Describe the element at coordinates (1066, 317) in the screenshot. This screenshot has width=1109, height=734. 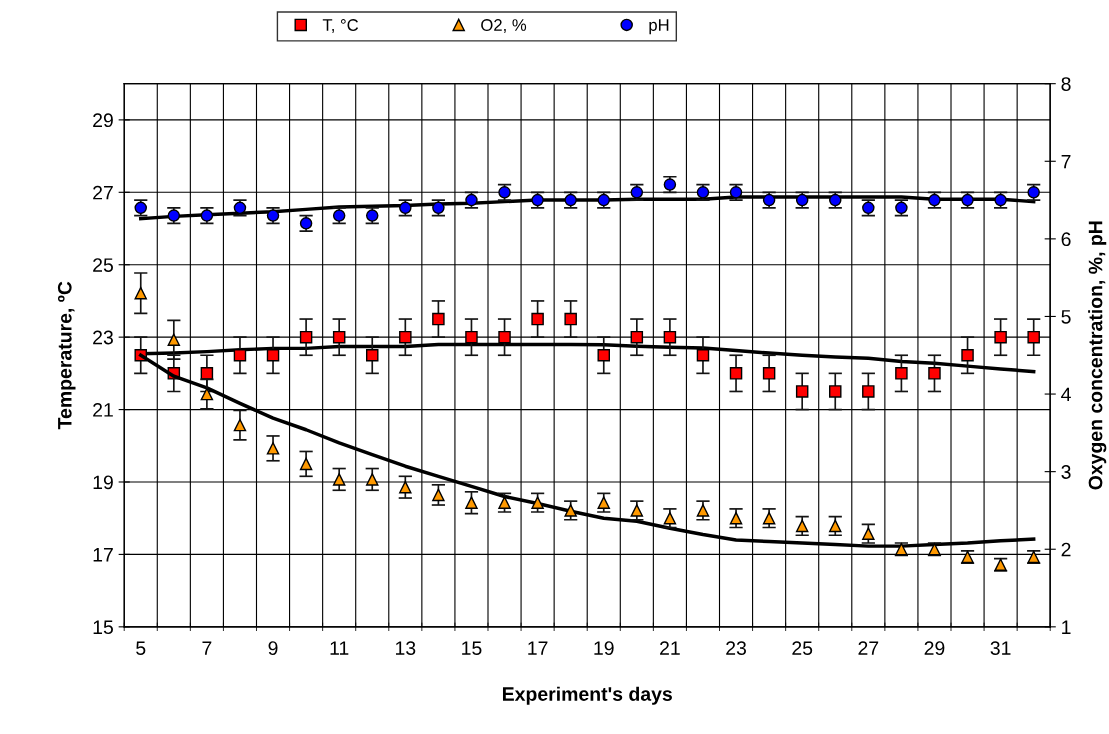
I see `y2-tick-label: 5` at that location.